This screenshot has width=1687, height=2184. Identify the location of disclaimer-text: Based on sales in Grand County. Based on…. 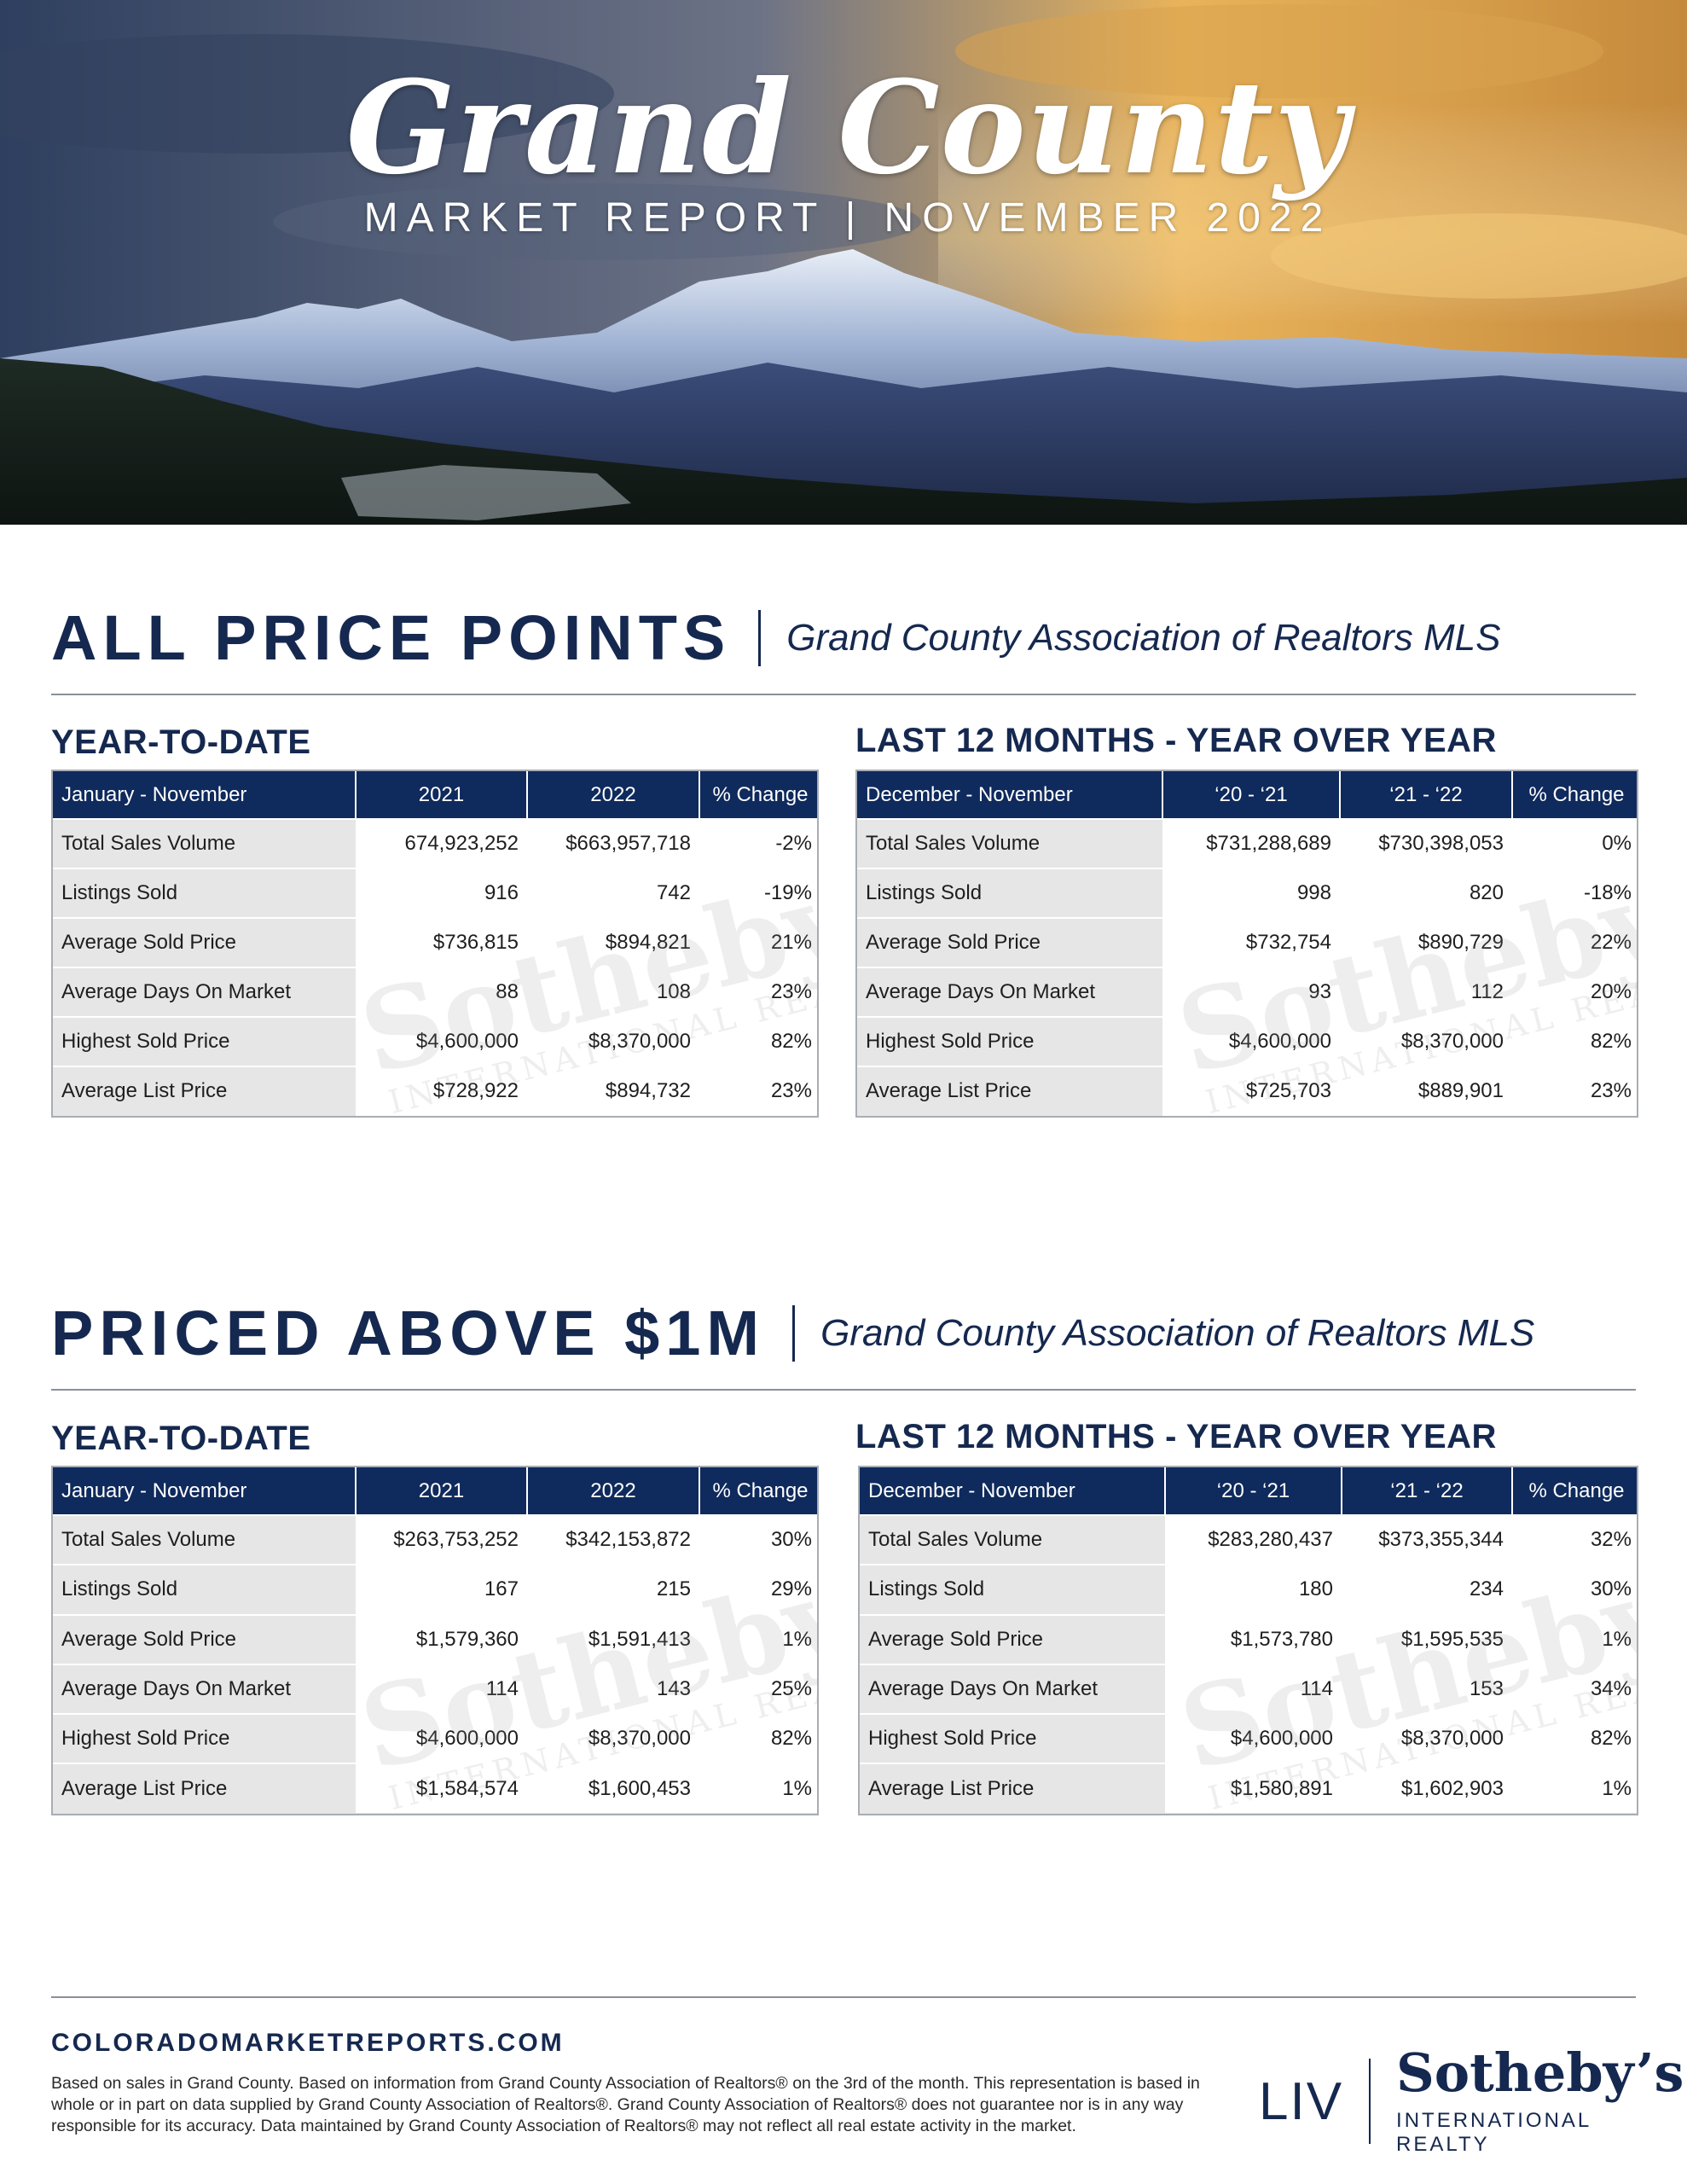
(625, 2104).